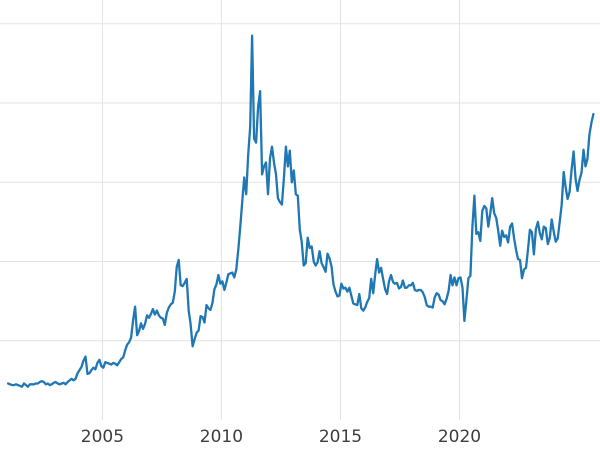 Image resolution: width=600 pixels, height=450 pixels. Describe the element at coordinates (459, 437) in the screenshot. I see `x-tick-label: 2020` at that location.